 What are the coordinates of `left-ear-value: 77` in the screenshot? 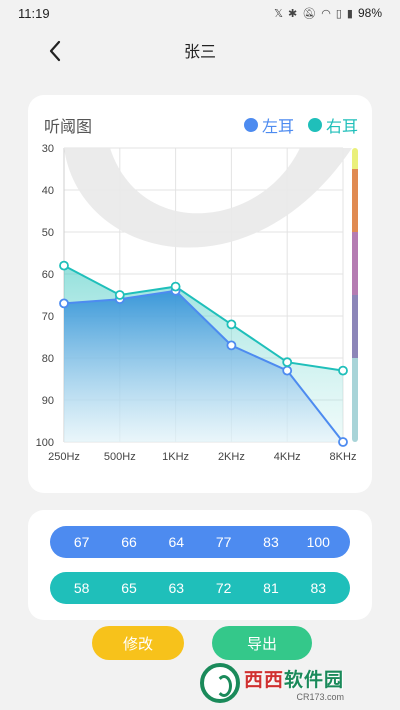 It's located at (223, 542).